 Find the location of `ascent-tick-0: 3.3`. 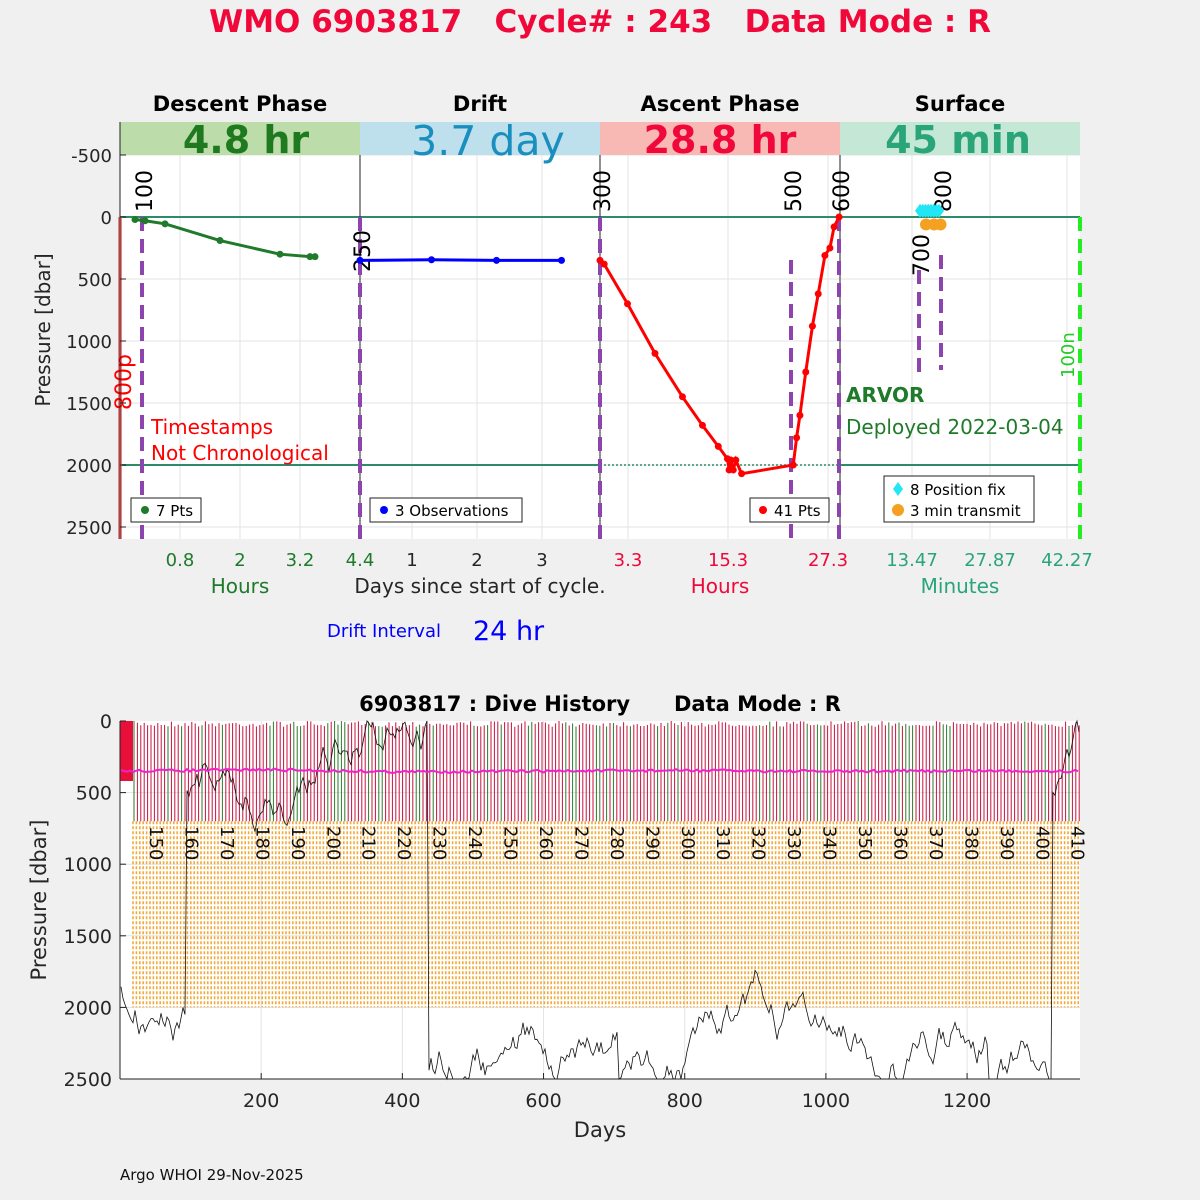

ascent-tick-0: 3.3 is located at coordinates (628, 560).